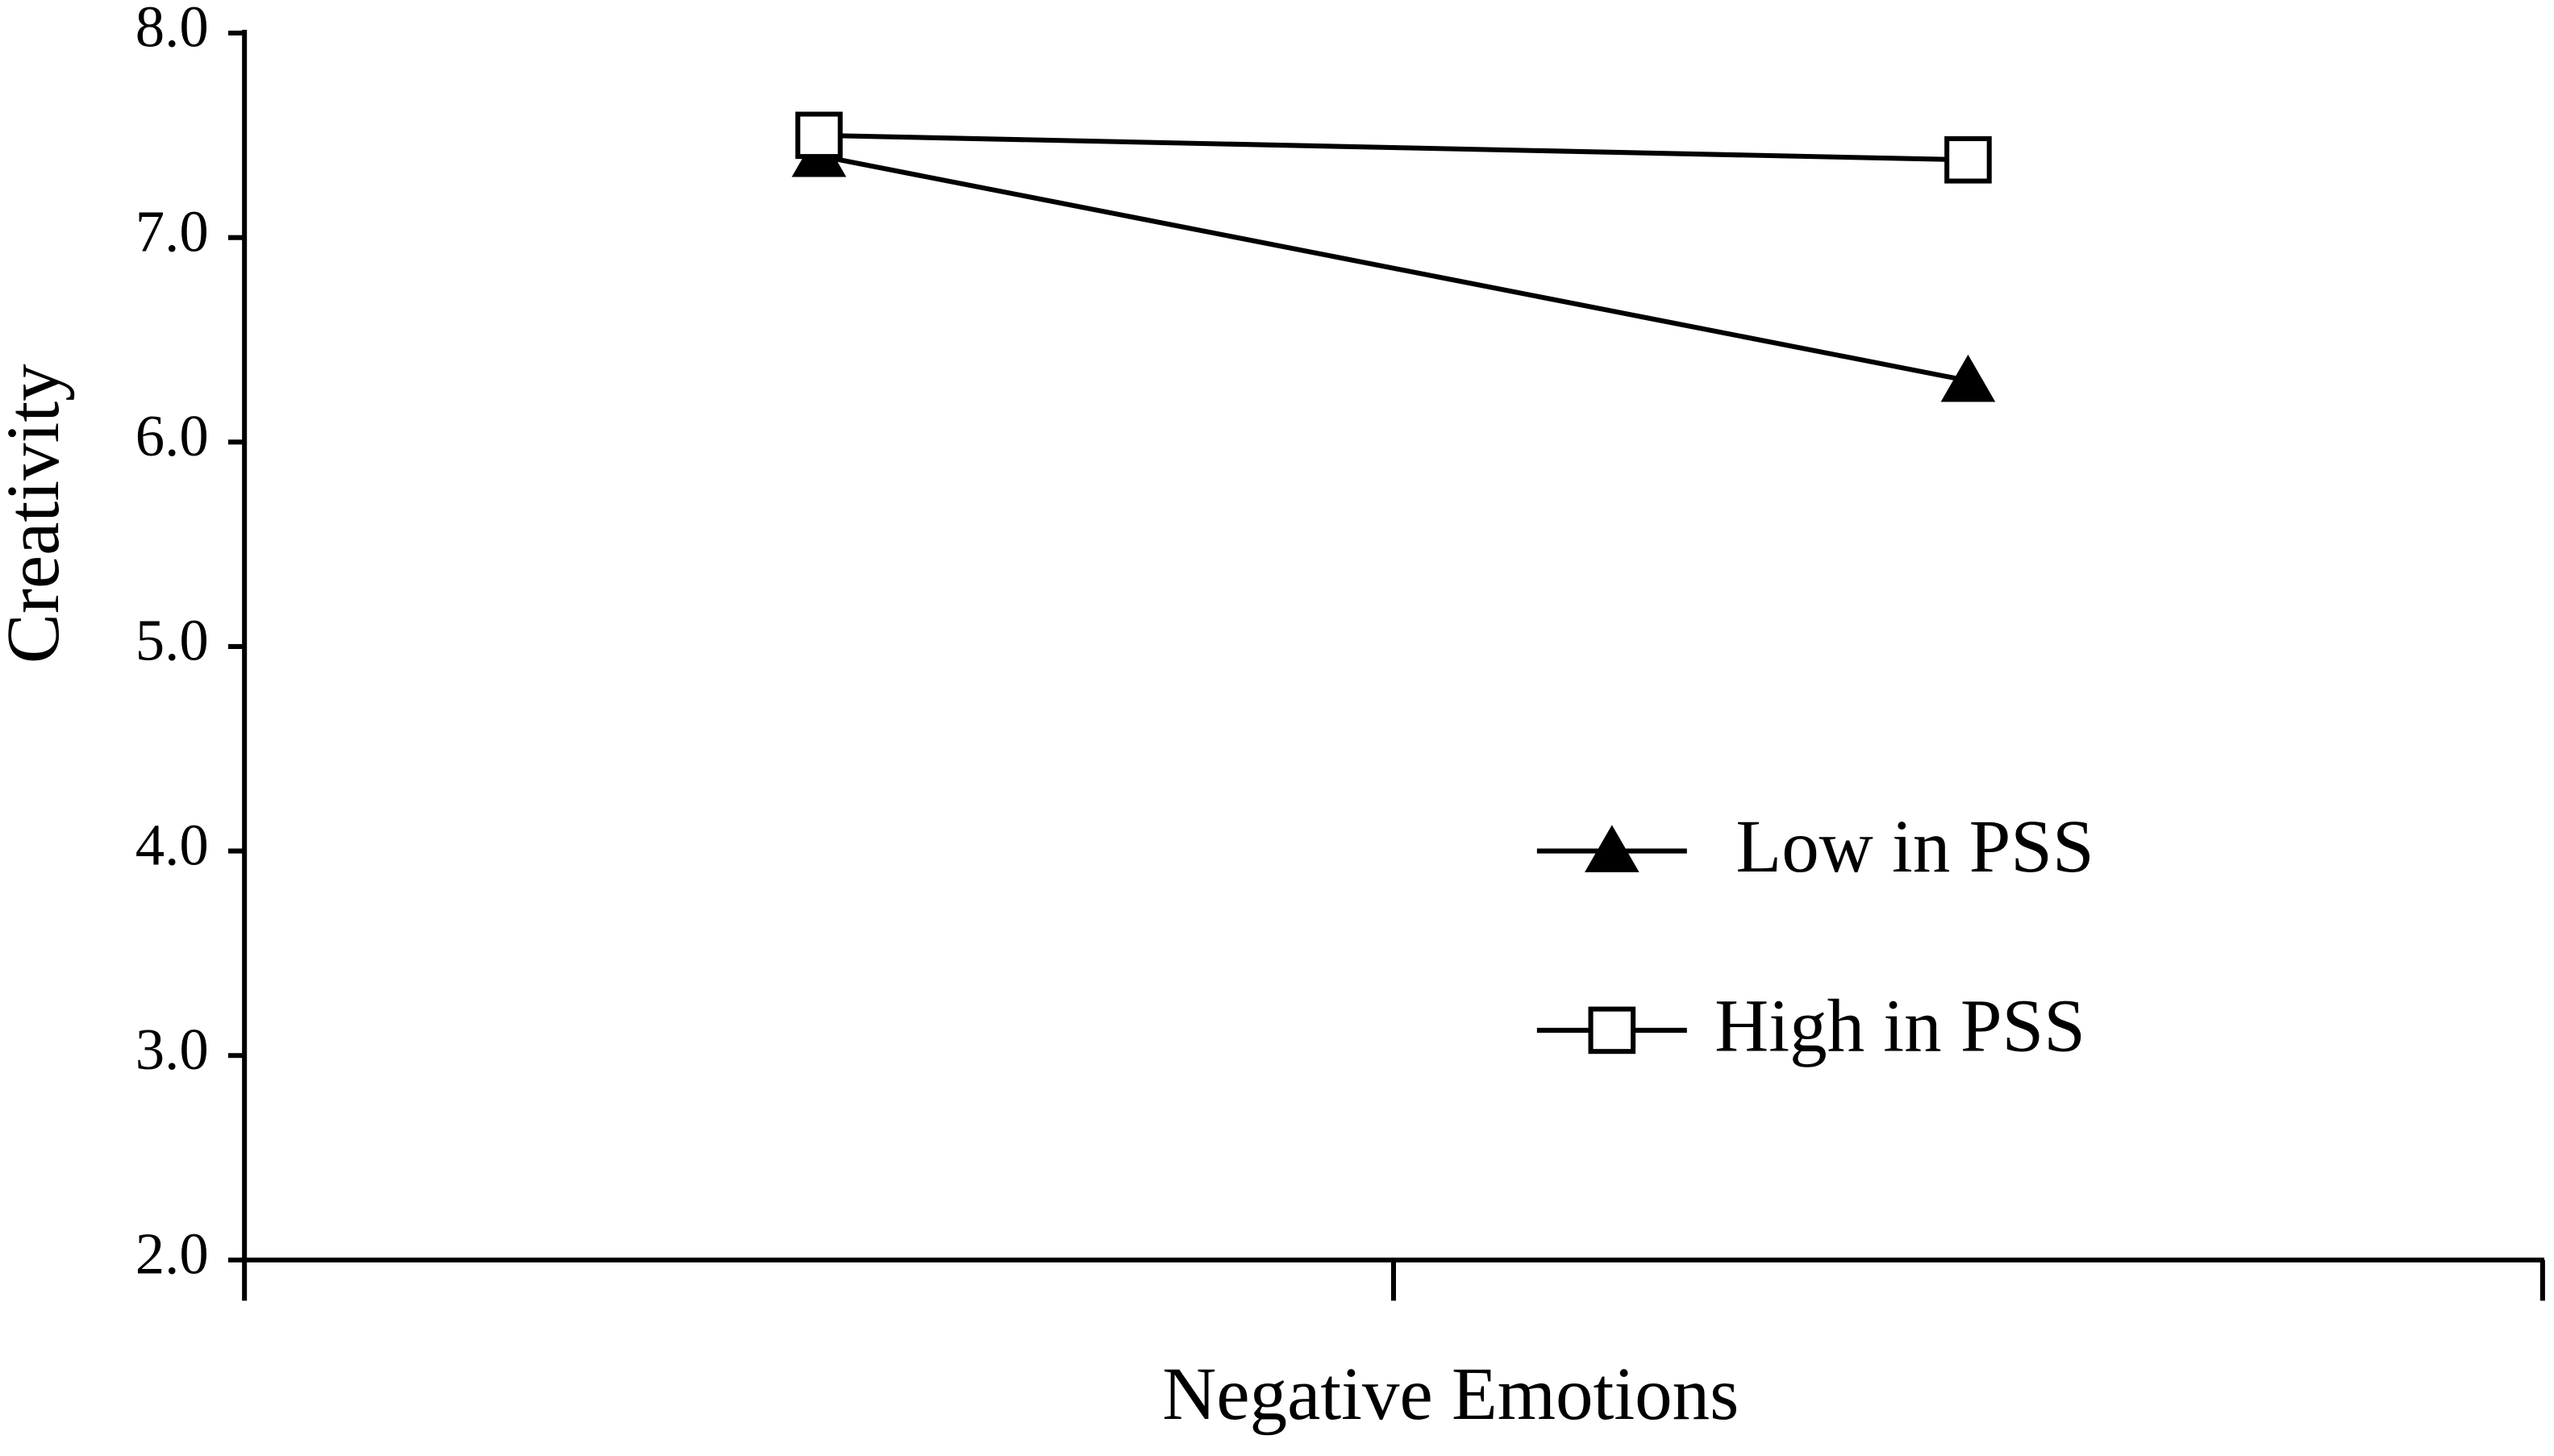 The height and width of the screenshot is (1456, 2554). I want to click on legend-label: Low in PSS, so click(1914, 846).